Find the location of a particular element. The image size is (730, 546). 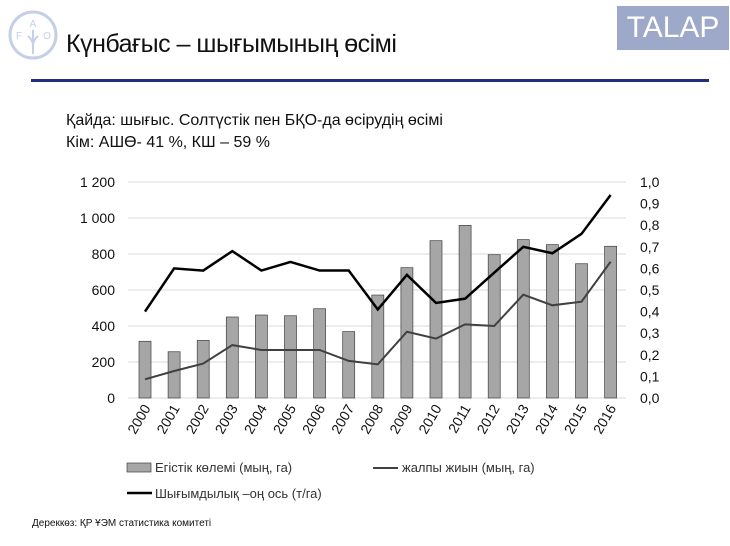

right-tick-label: 0,8 is located at coordinates (650, 225).